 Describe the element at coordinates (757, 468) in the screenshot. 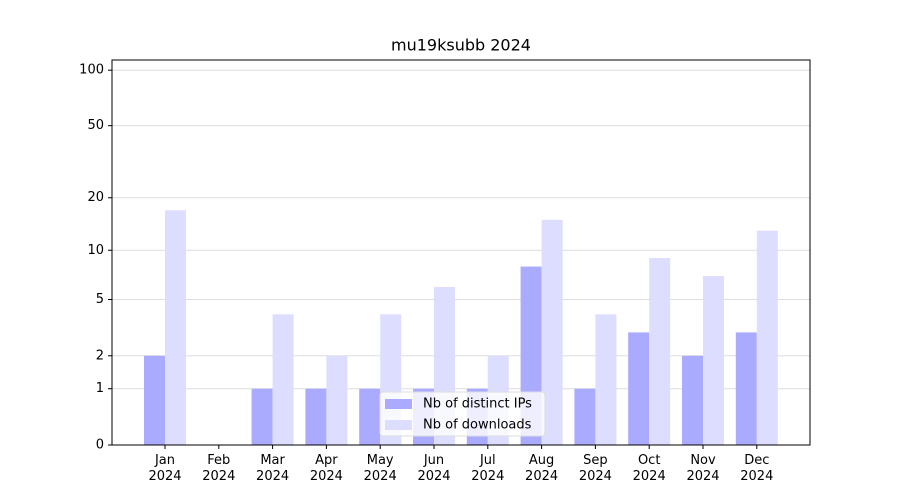

I see `x-tick-label: Dec 2024` at that location.